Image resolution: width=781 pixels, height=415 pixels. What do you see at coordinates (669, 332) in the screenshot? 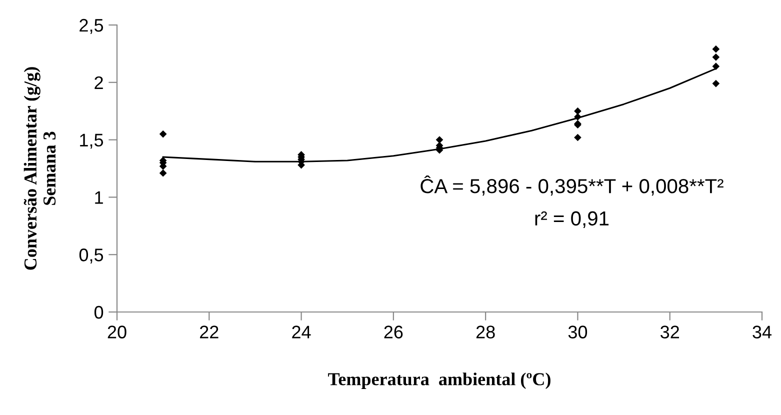
I see `x-tick-label: 32` at bounding box center [669, 332].